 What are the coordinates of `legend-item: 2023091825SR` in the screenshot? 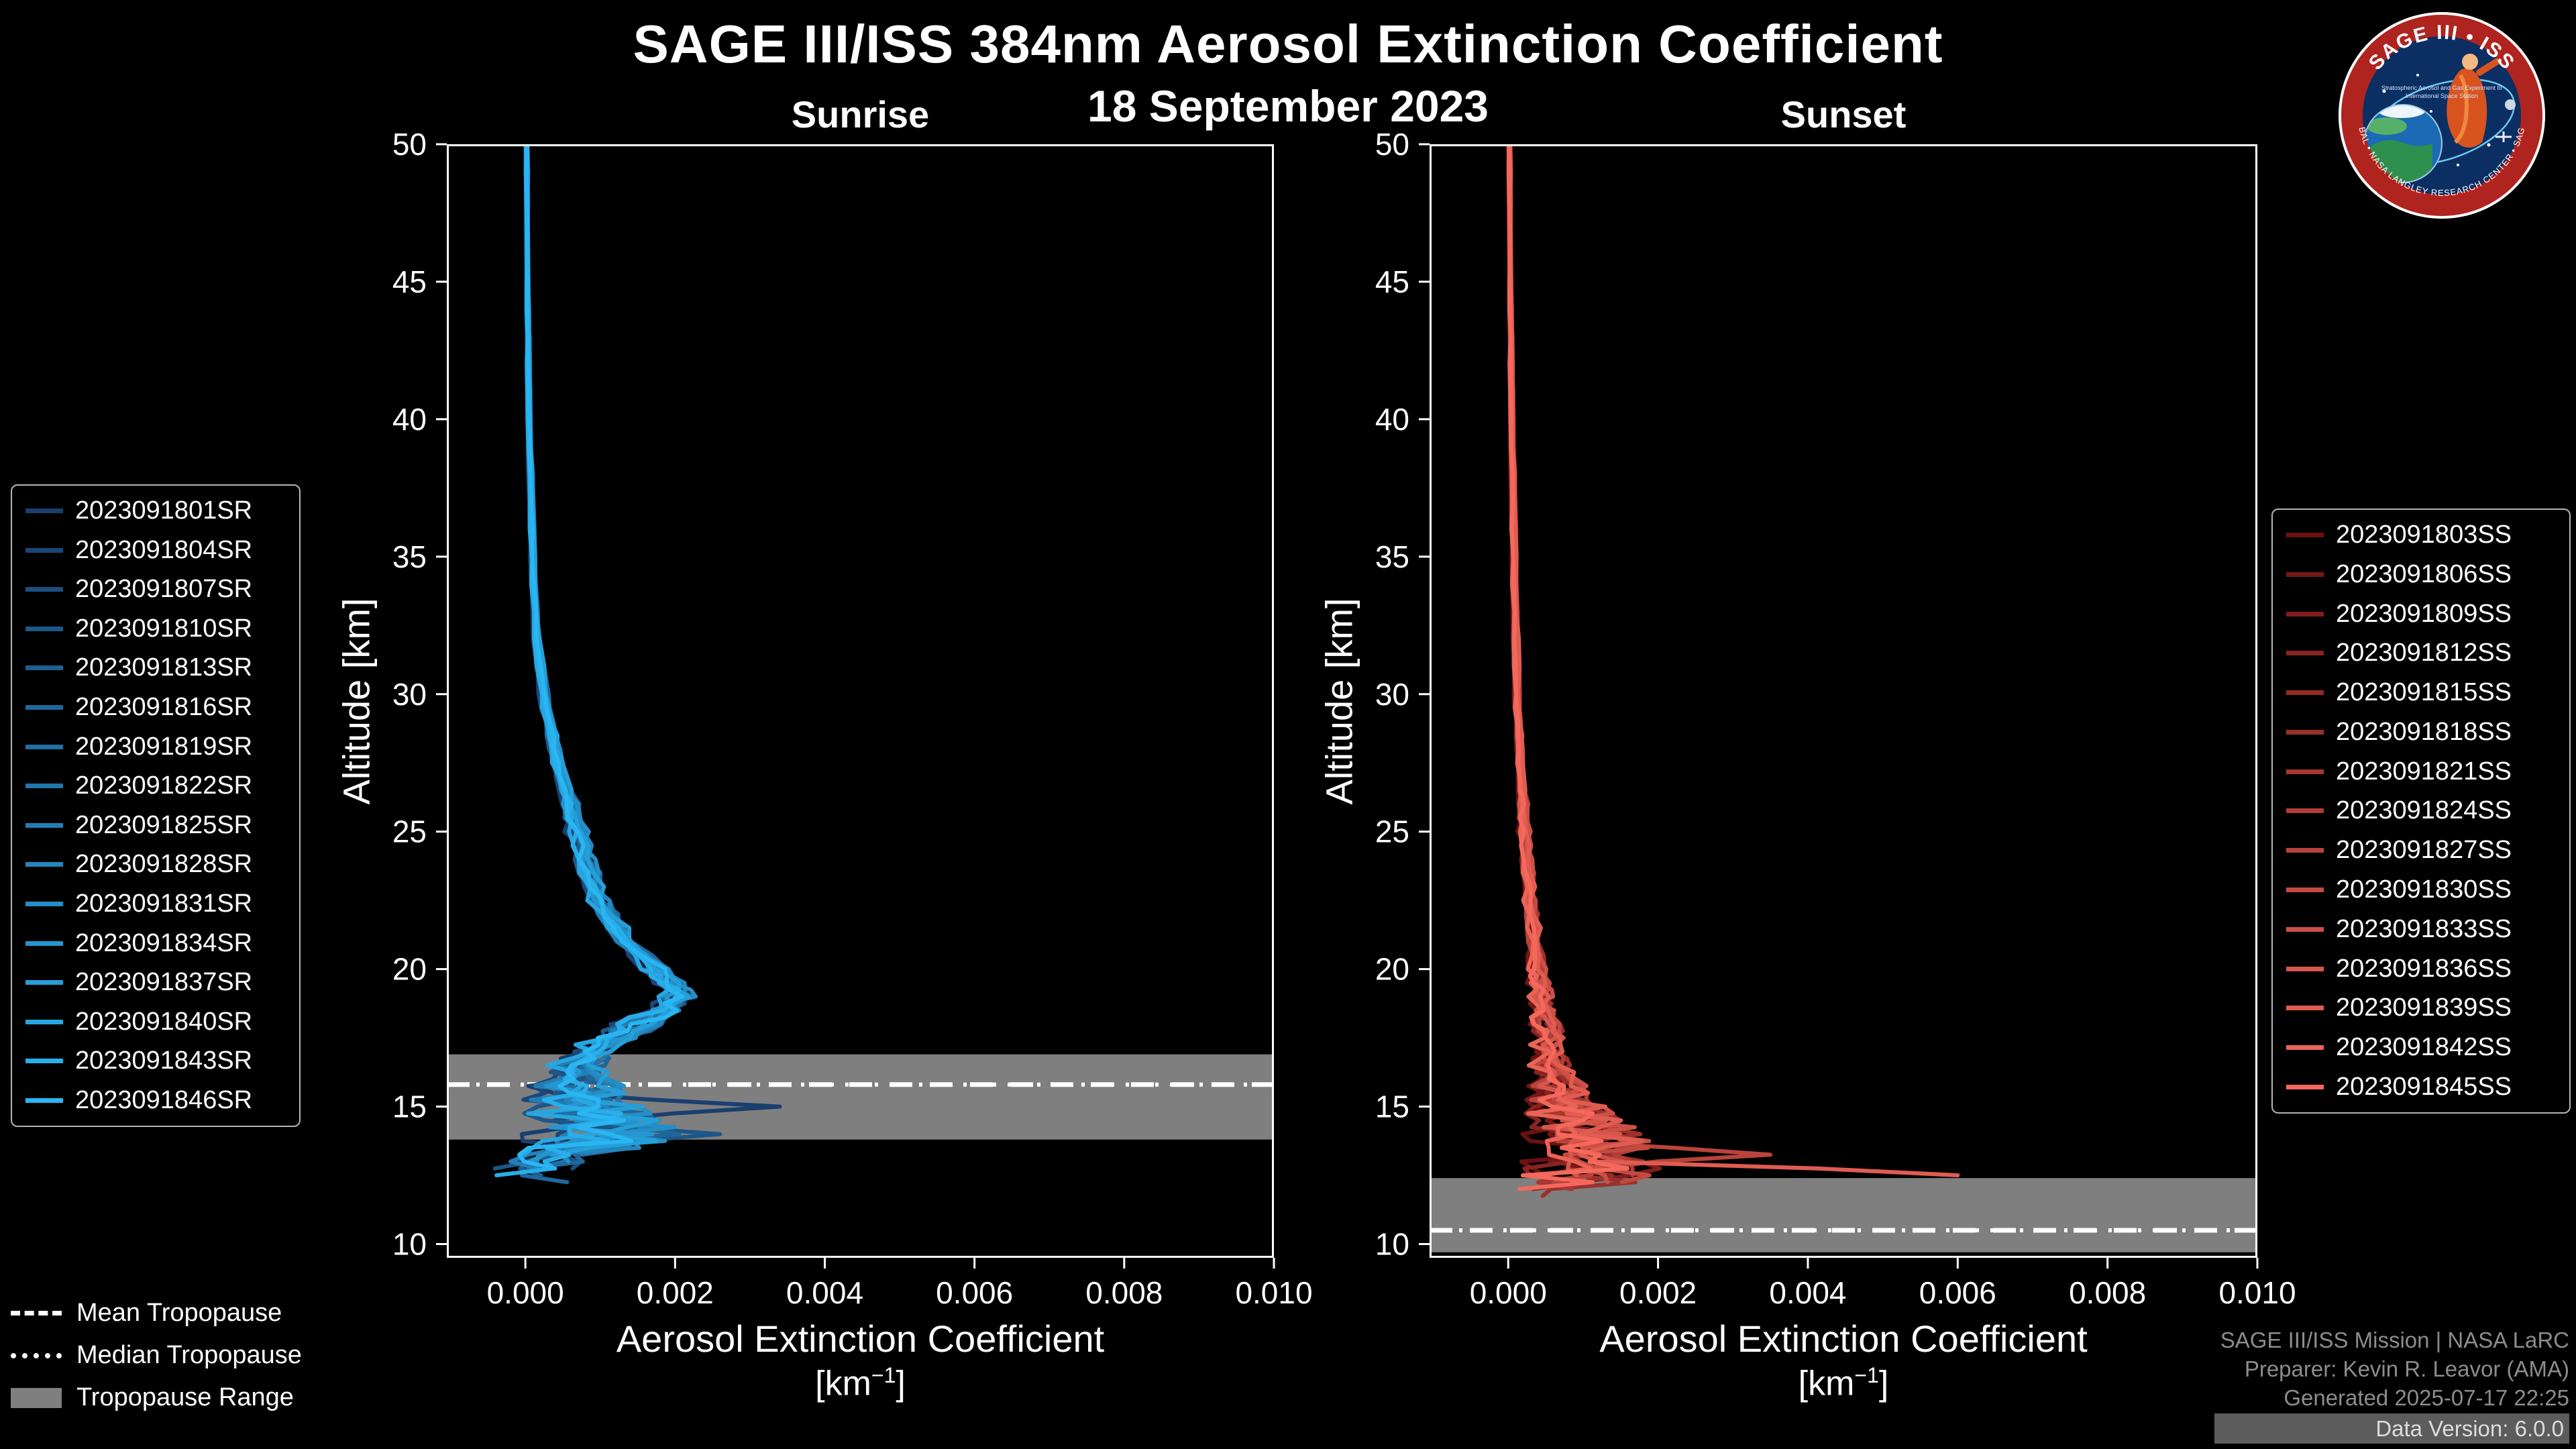 It's located at (155, 825).